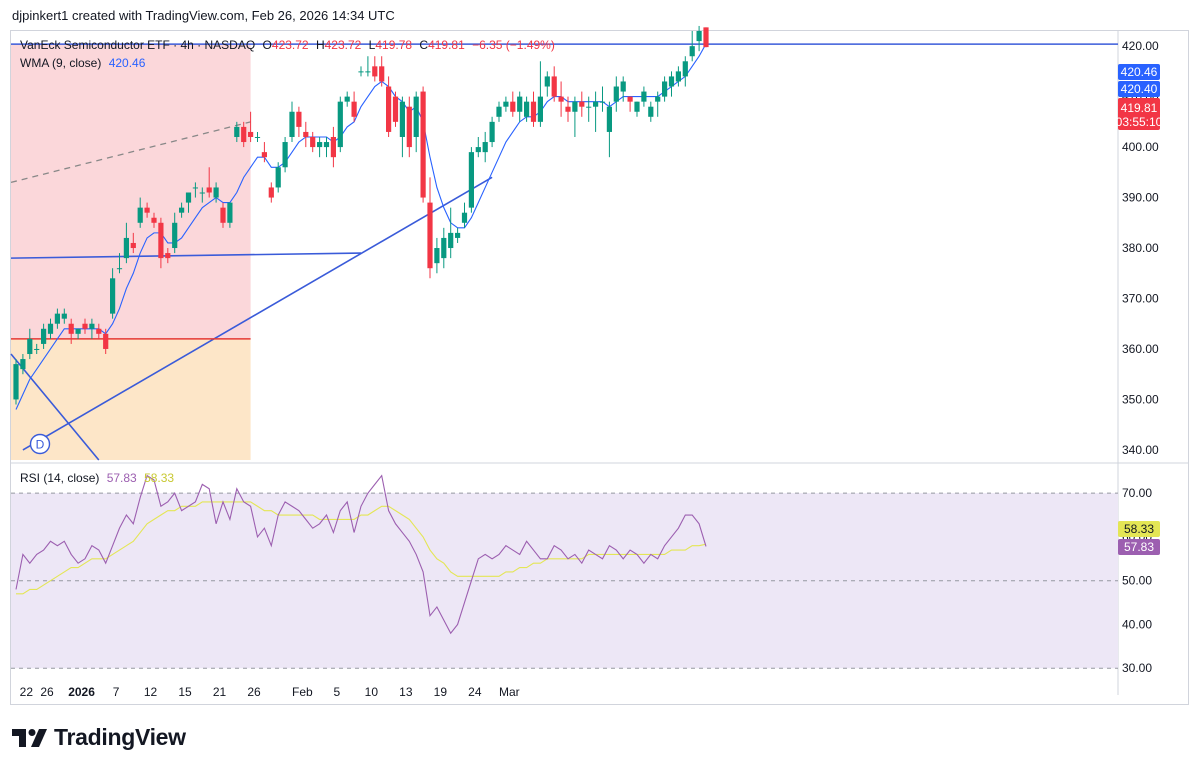 The height and width of the screenshot is (768, 1200). I want to click on wma-price-tag-bg, so click(1139, 72).